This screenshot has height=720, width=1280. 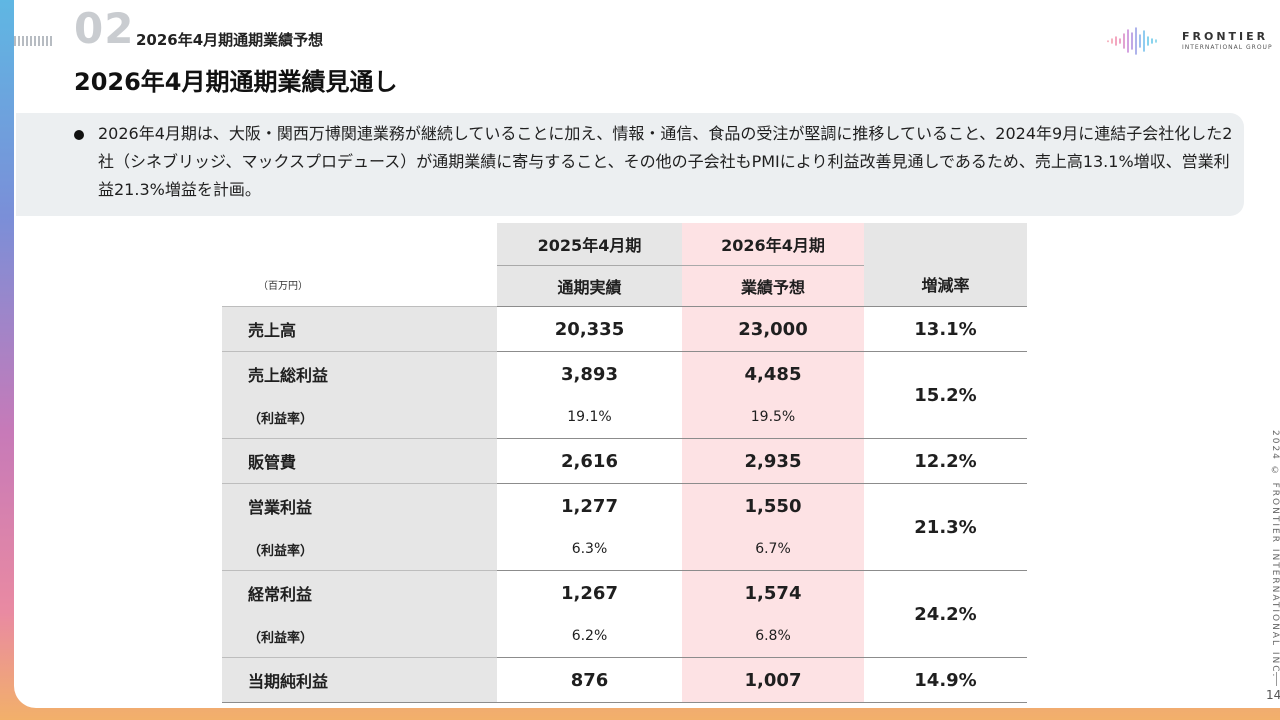 I want to click on table-row: 販管費 2,616 2,935 12.2%, so click(x=624, y=461).